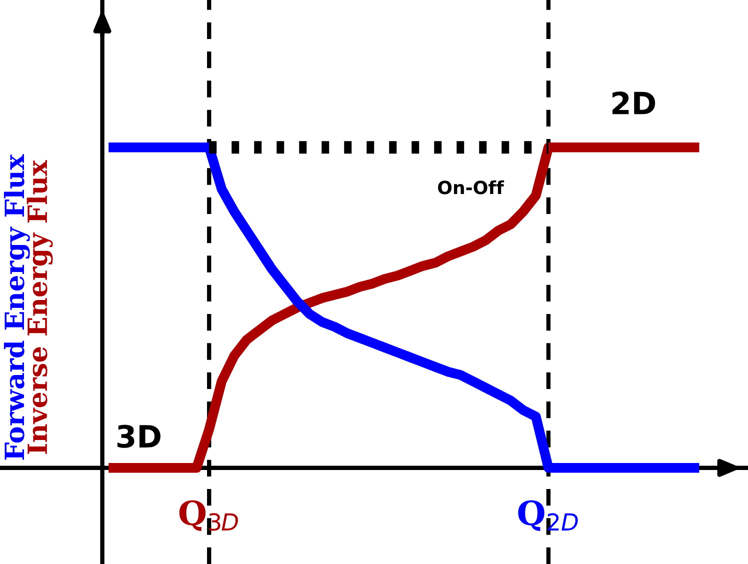 The image size is (748, 564). I want to click on annotation: On-Off, so click(471, 187).